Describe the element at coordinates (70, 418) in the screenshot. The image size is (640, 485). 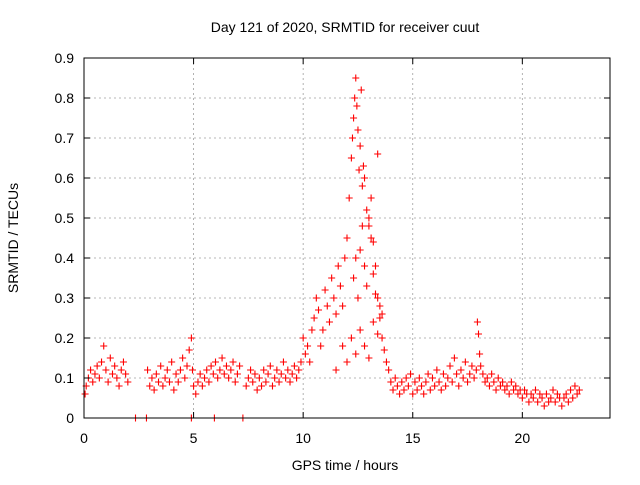
I see `y-tick-label: 0` at that location.